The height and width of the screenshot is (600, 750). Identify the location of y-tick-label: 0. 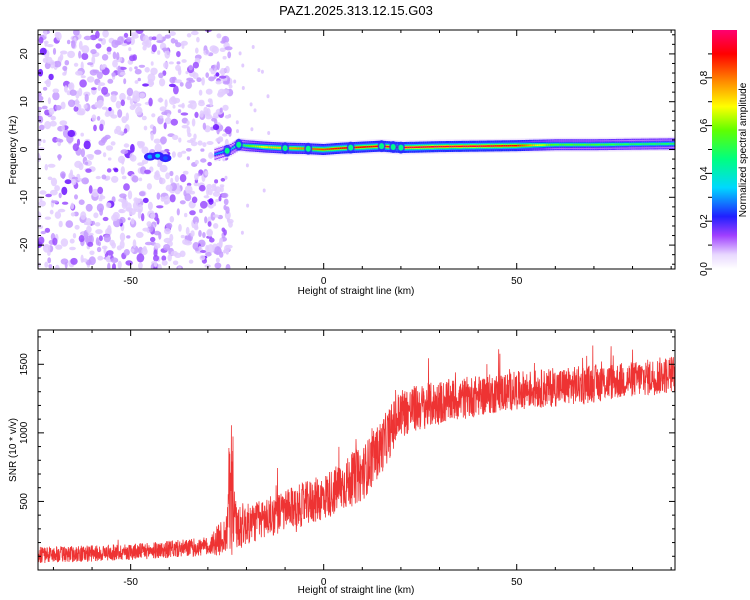
(24, 149).